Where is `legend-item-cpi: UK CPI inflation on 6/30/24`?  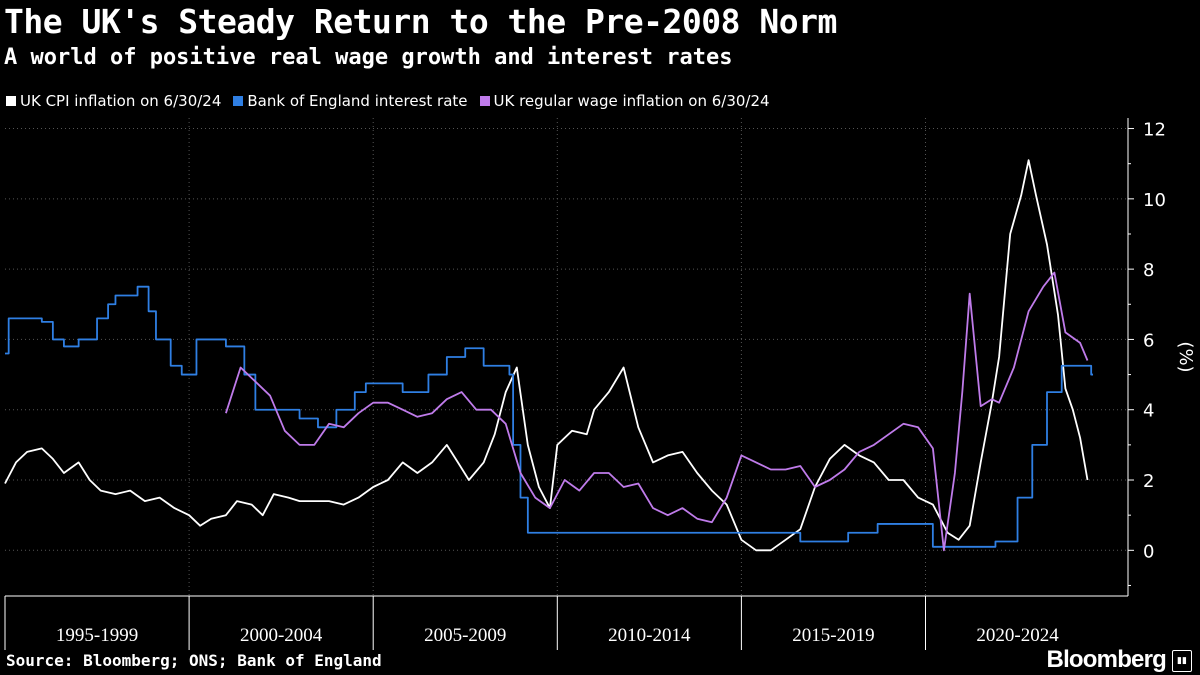
legend-item-cpi: UK CPI inflation on 6/30/24 is located at coordinates (113, 101).